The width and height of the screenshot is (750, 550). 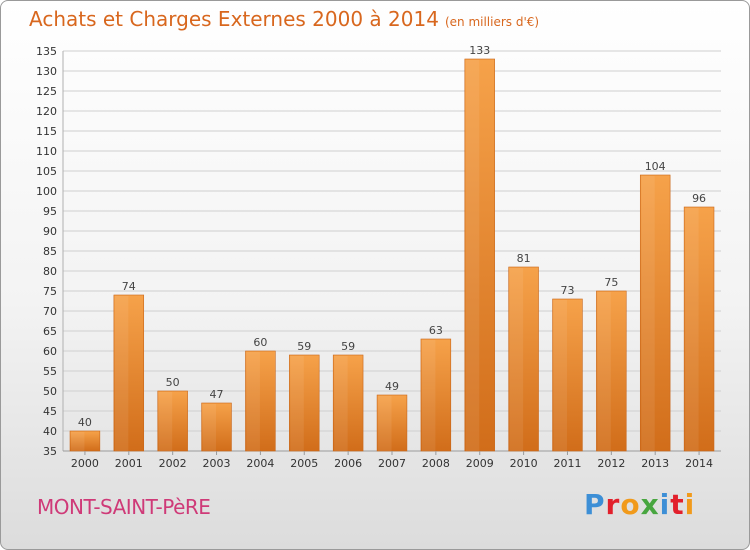 I want to click on bar-2010, so click(x=523, y=359).